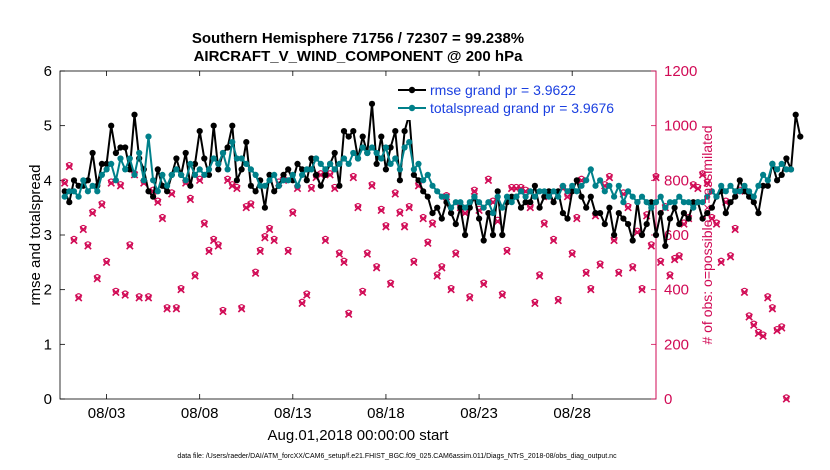 Image resolution: width=830 pixels, height=470 pixels. I want to click on y-tick-label: 1, so click(48, 344).